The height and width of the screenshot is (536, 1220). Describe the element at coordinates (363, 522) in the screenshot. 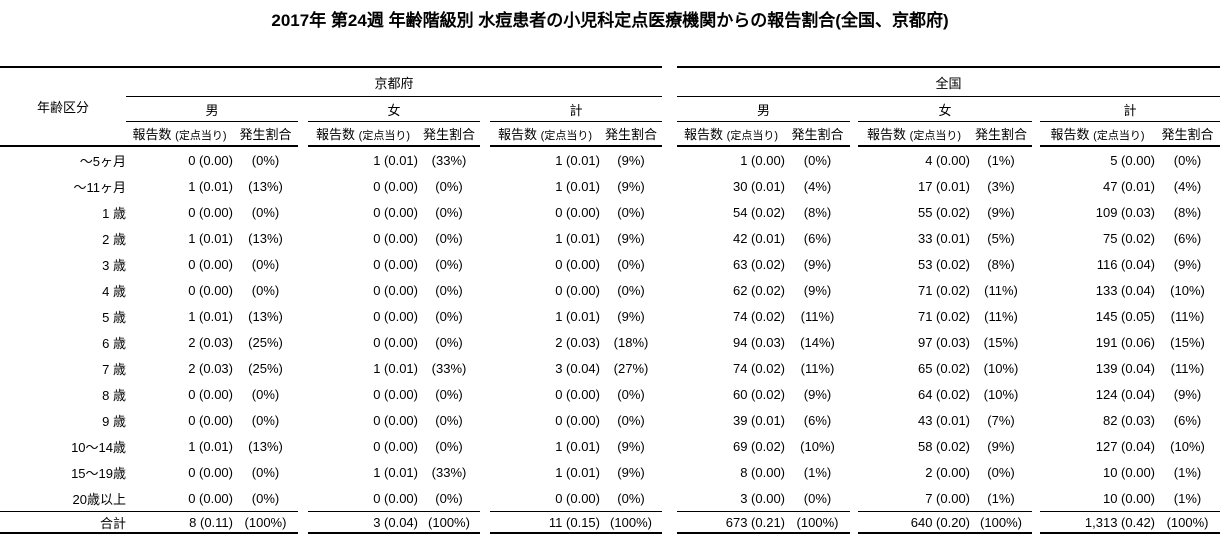

I see `count-cell: 3 (0.04)` at that location.